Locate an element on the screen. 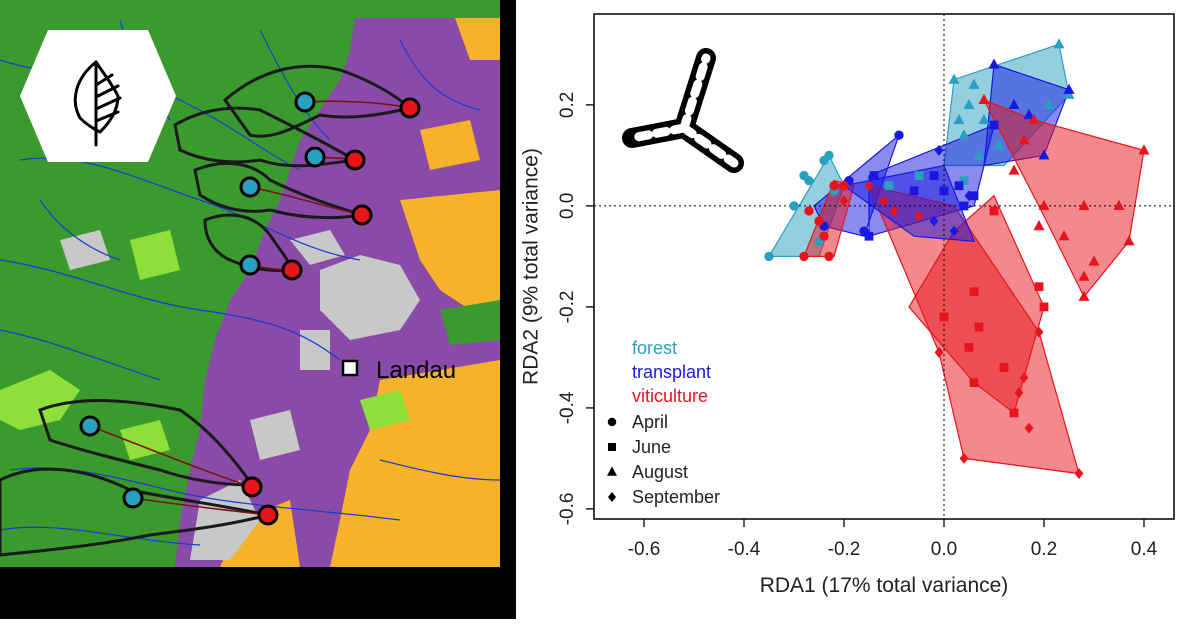 This screenshot has height=624, width=1200. x-tick-label: -0.4 is located at coordinates (744, 549).